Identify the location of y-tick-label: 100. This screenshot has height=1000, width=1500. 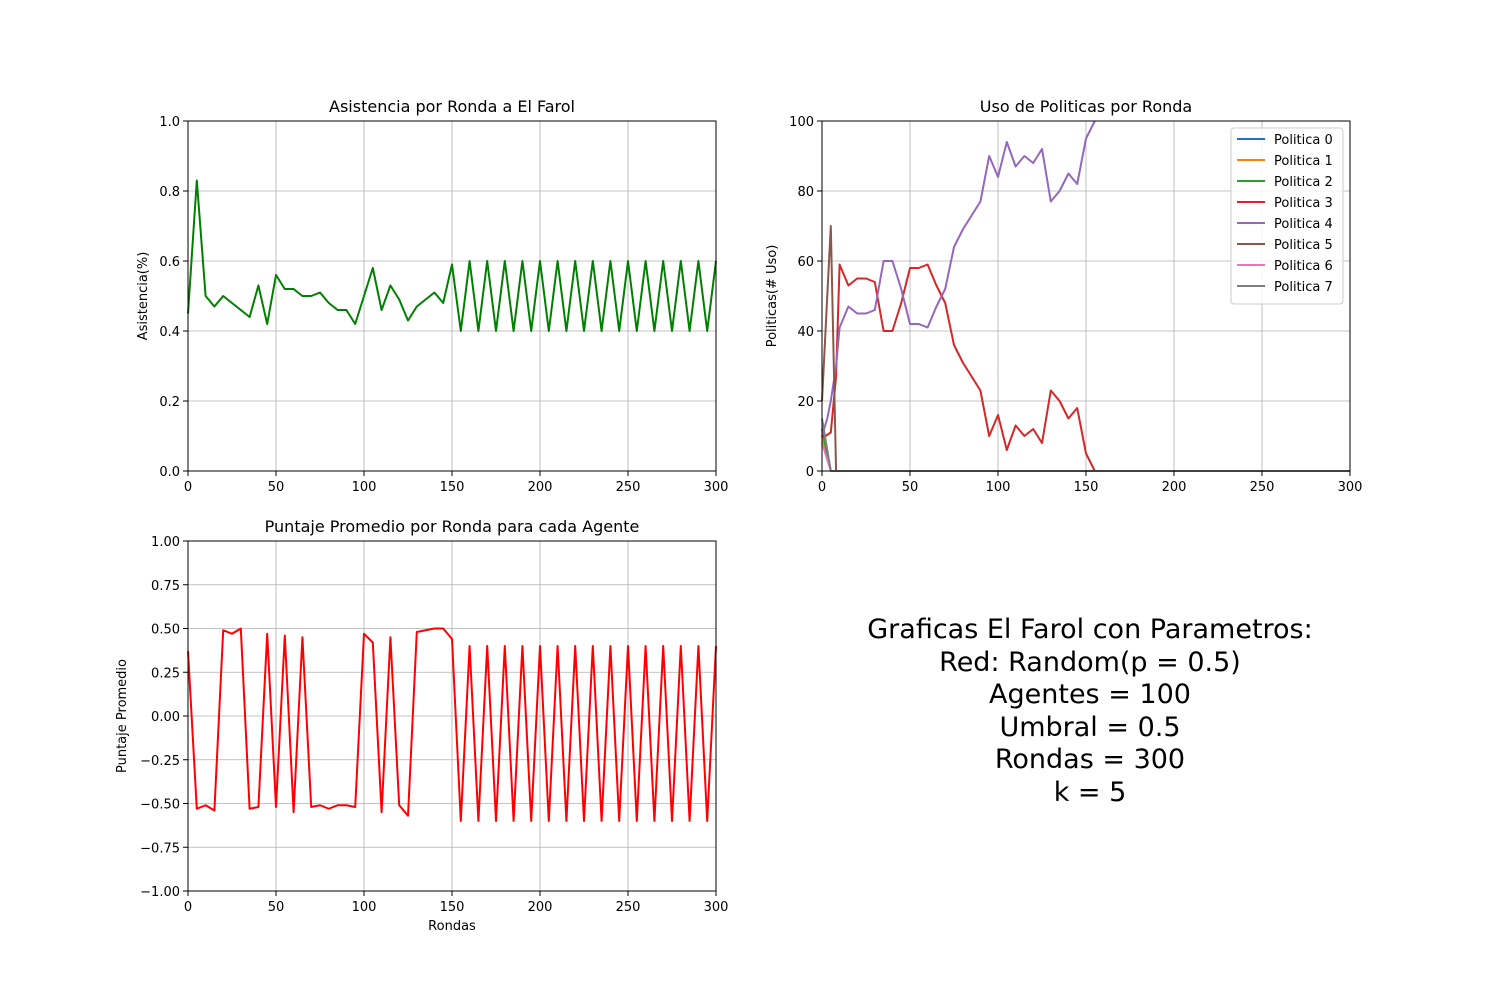
(801, 122).